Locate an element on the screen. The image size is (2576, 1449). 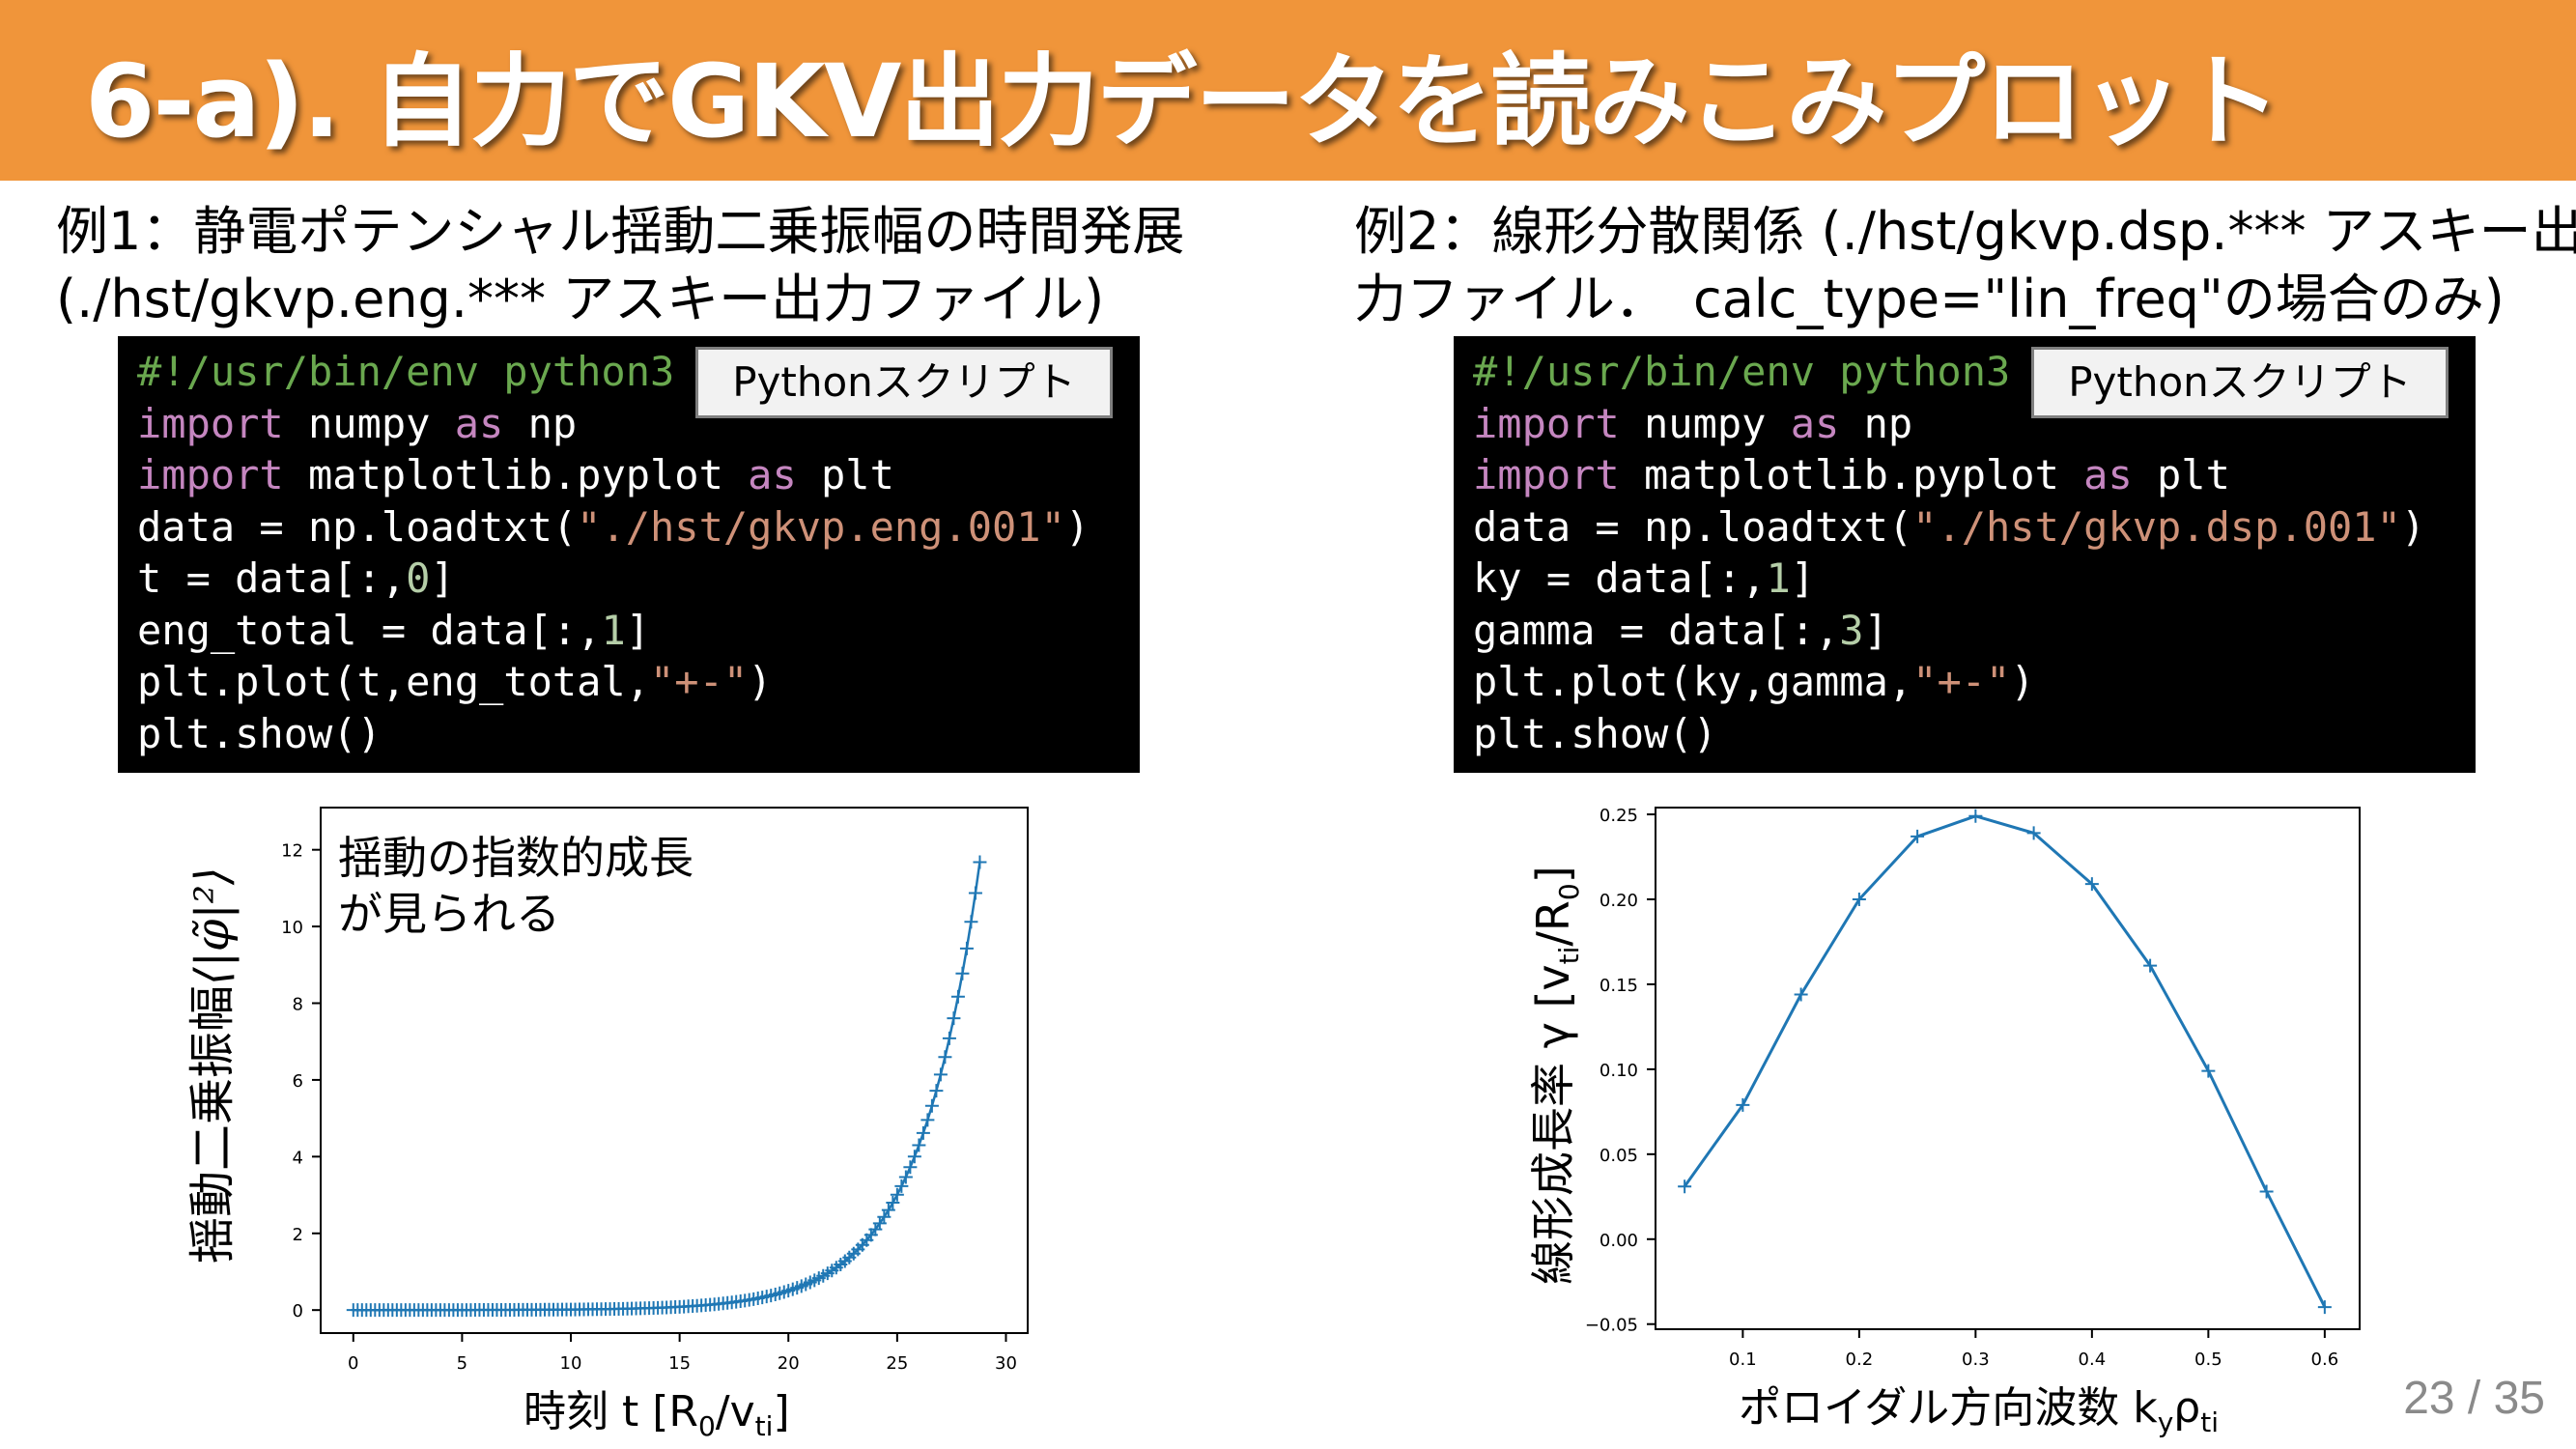
code-text: gamma = data[:, is located at coordinates (1656, 630).